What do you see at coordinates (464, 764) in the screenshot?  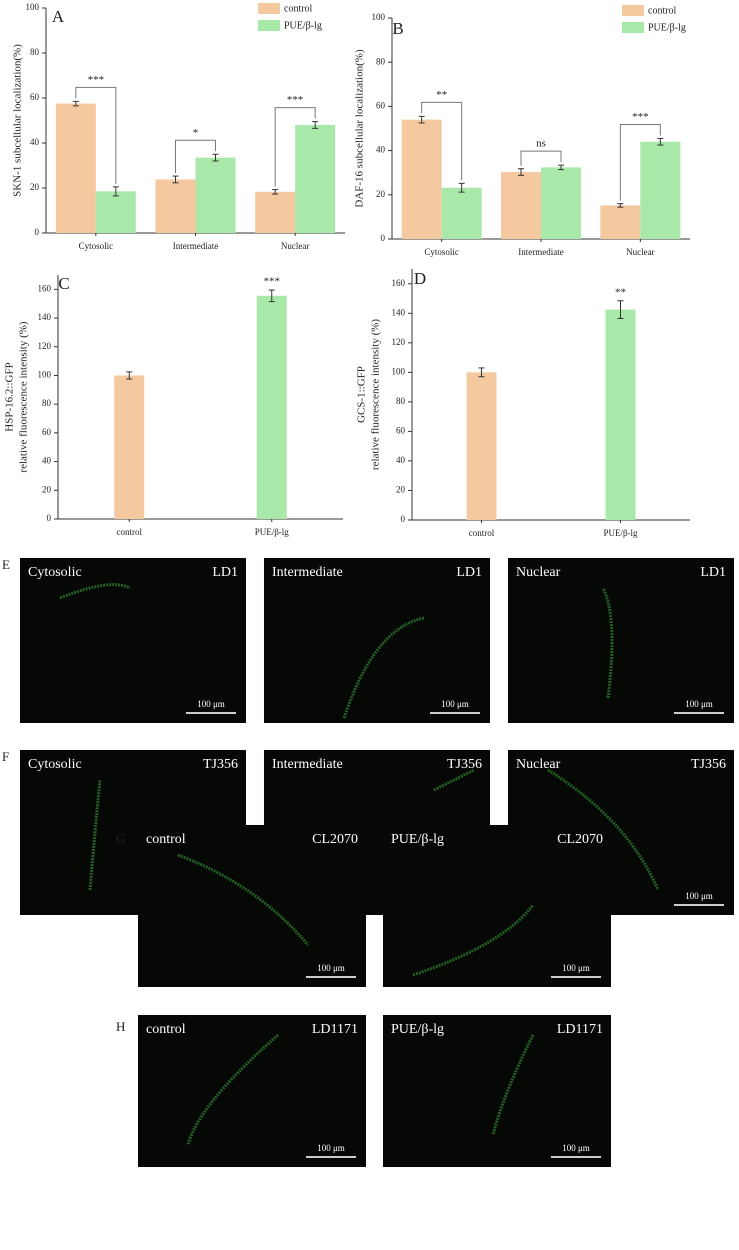 I see `strain-label: TJ356` at bounding box center [464, 764].